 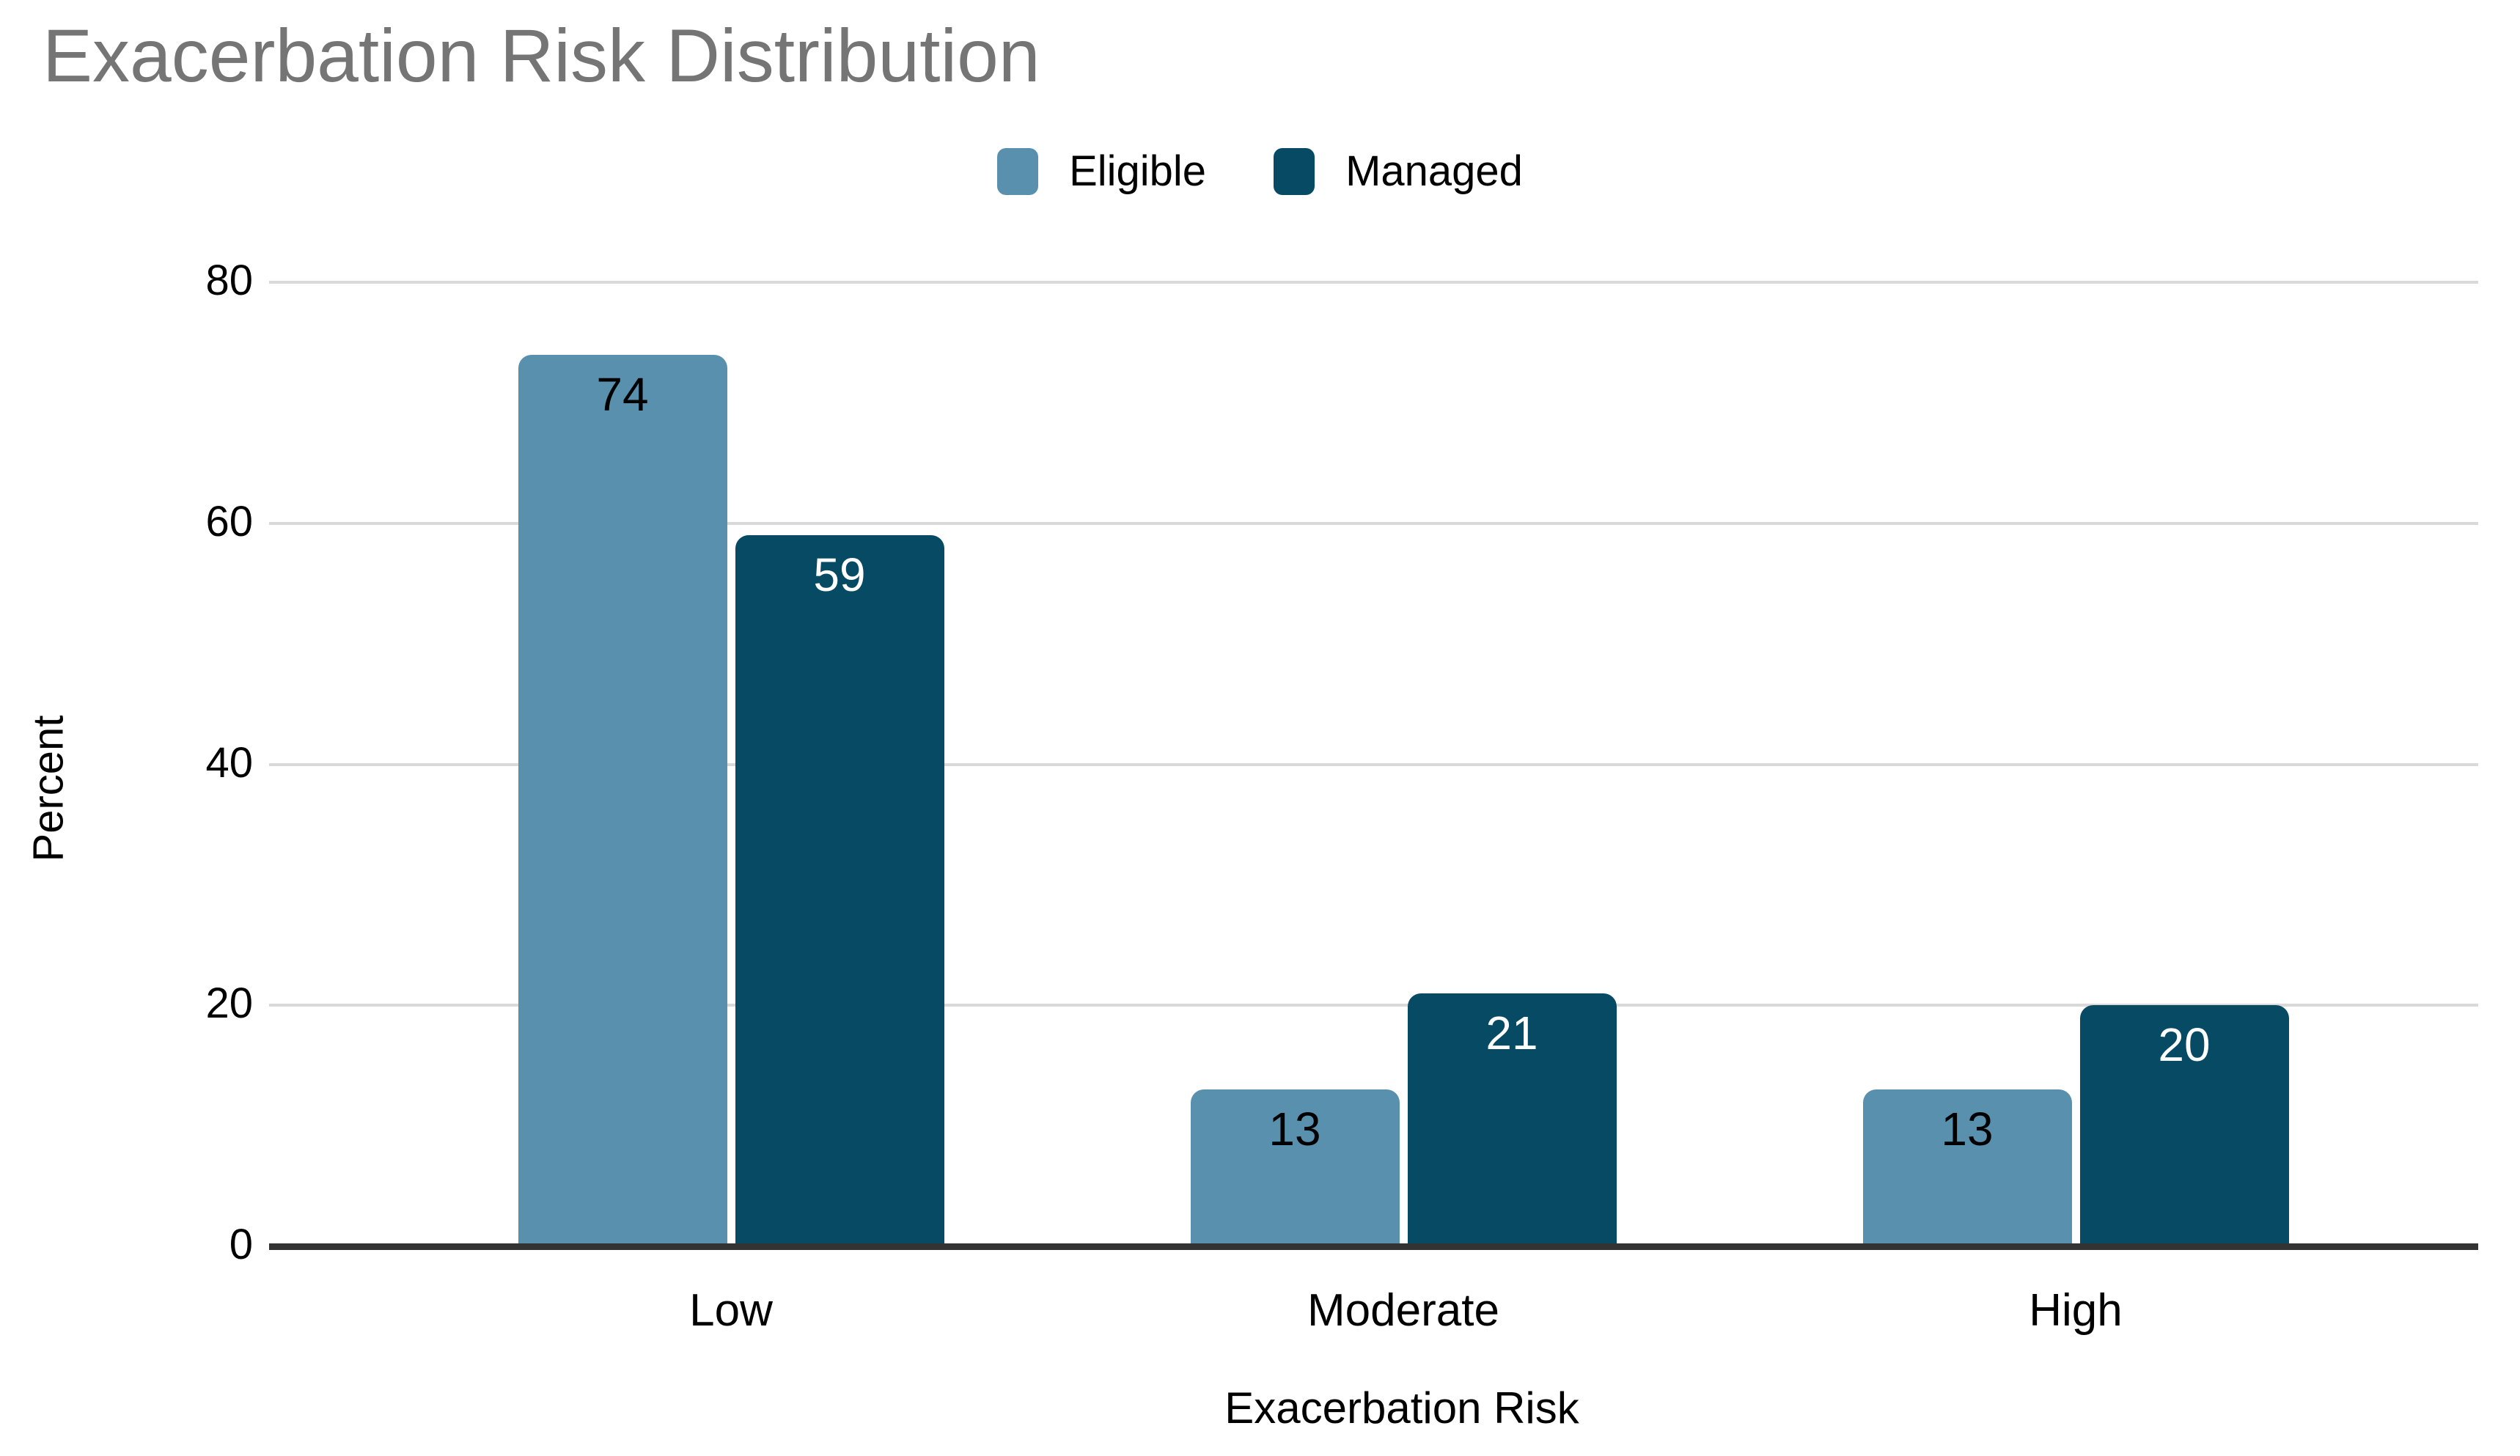 What do you see at coordinates (1018, 171) in the screenshot?
I see `legend-swatch-eligible-icon` at bounding box center [1018, 171].